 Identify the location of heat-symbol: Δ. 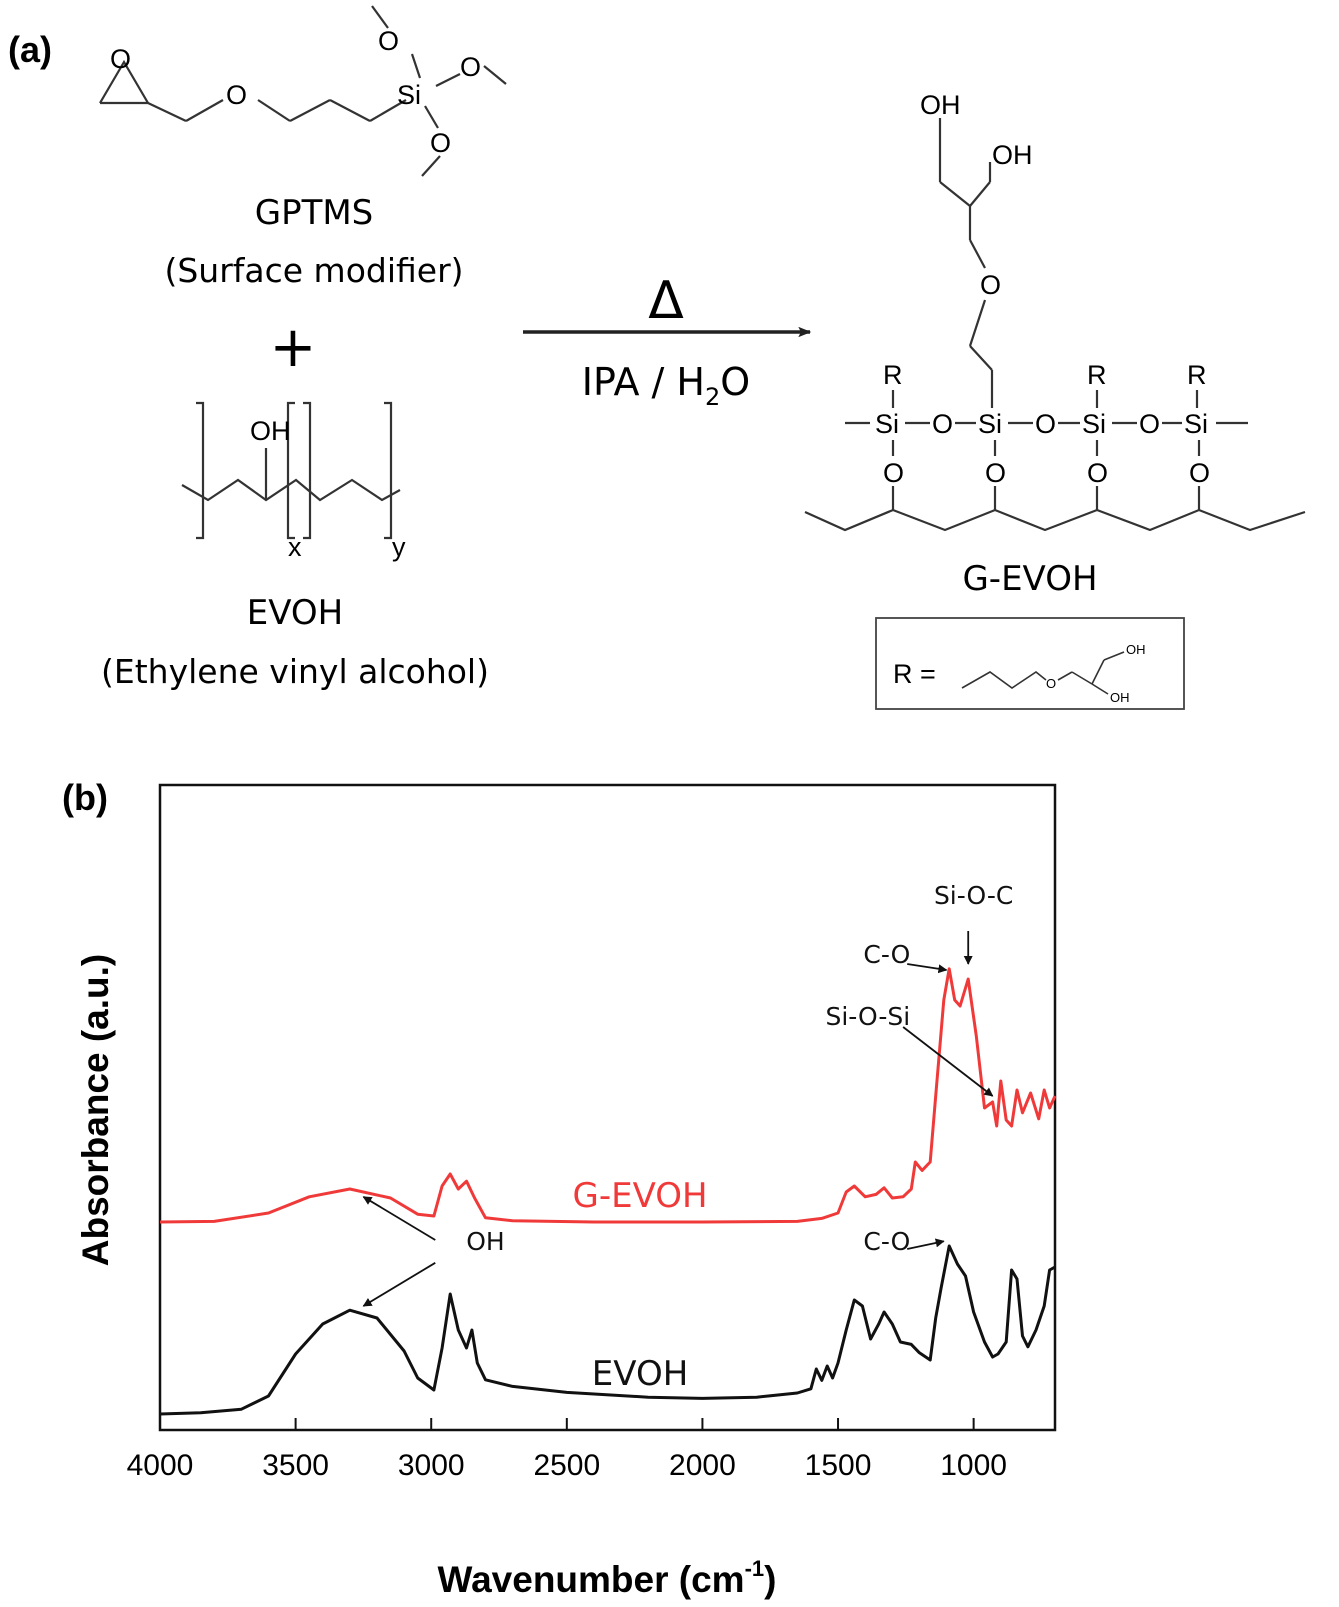
(666, 301).